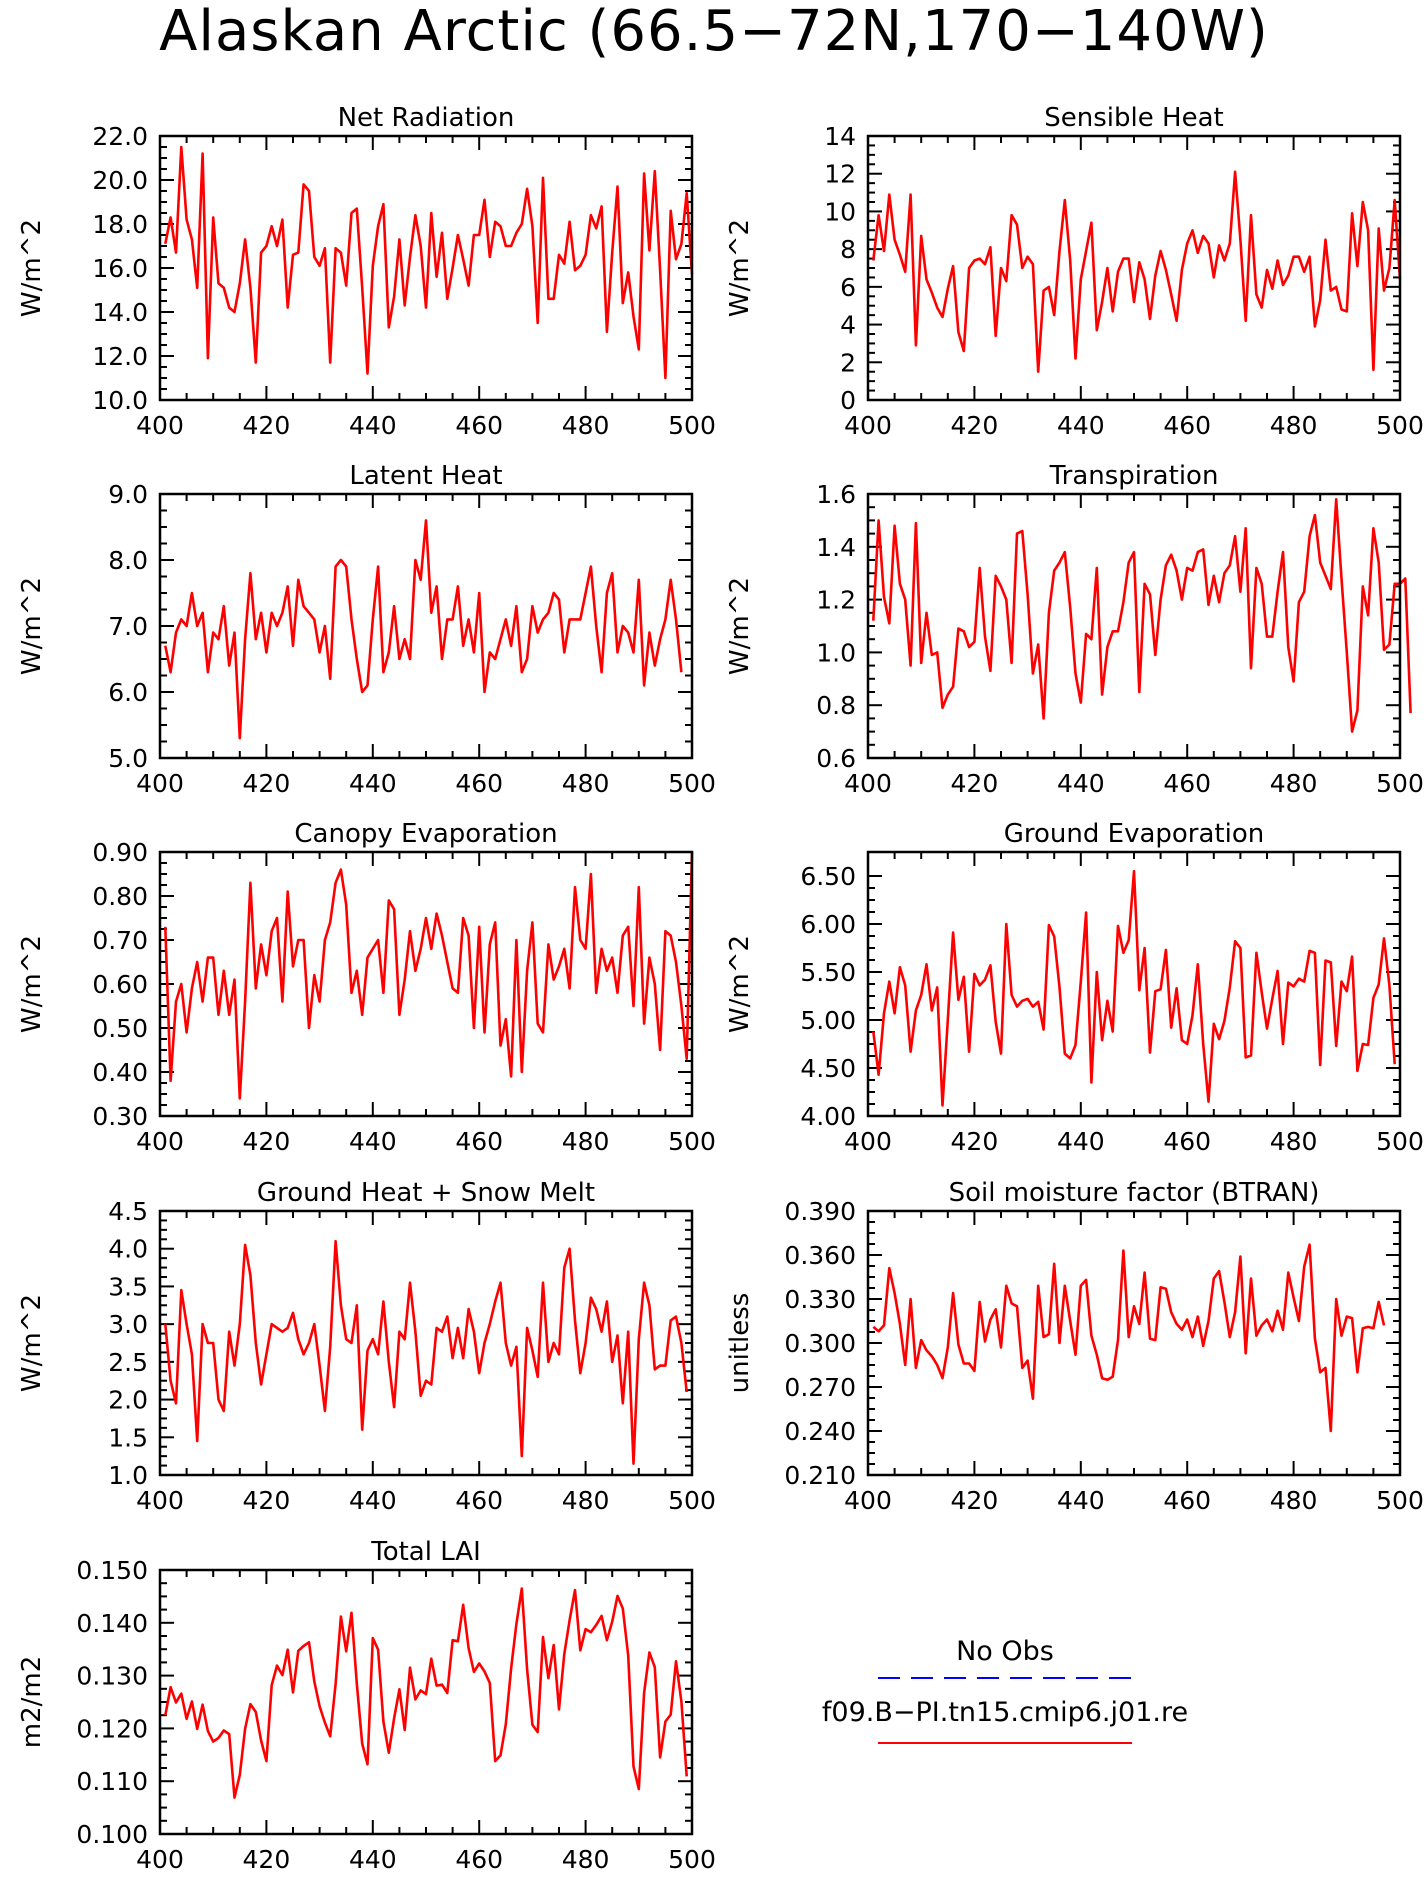  Describe the element at coordinates (128, 560) in the screenshot. I see `y-tick-label: 8.0` at that location.